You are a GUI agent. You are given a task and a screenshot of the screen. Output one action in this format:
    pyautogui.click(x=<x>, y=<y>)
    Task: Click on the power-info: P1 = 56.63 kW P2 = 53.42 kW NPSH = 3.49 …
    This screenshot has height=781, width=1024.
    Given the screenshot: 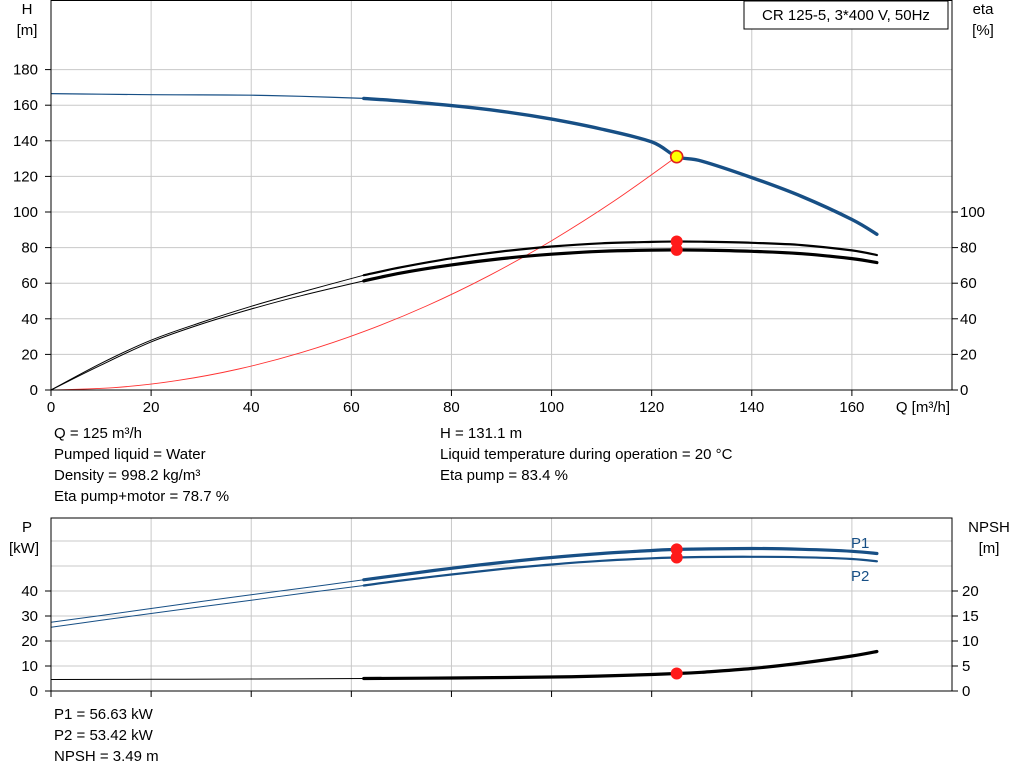 What is the action you would take?
    pyautogui.click(x=106, y=735)
    